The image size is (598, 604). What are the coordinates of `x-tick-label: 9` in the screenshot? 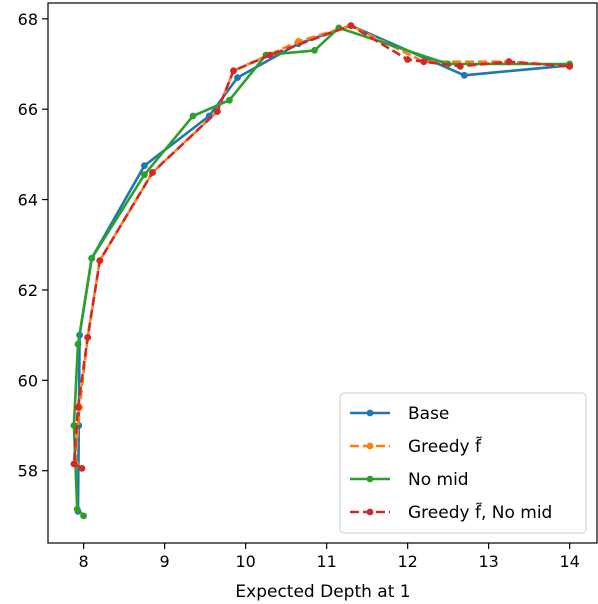 It's located at (165, 561).